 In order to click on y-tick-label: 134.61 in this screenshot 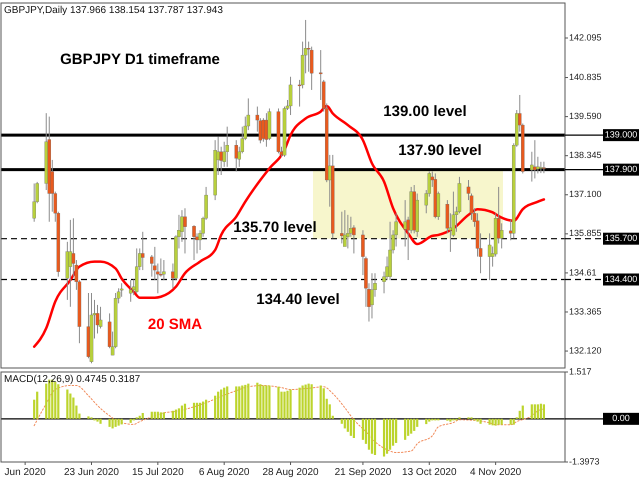, I will do `click(583, 272)`.